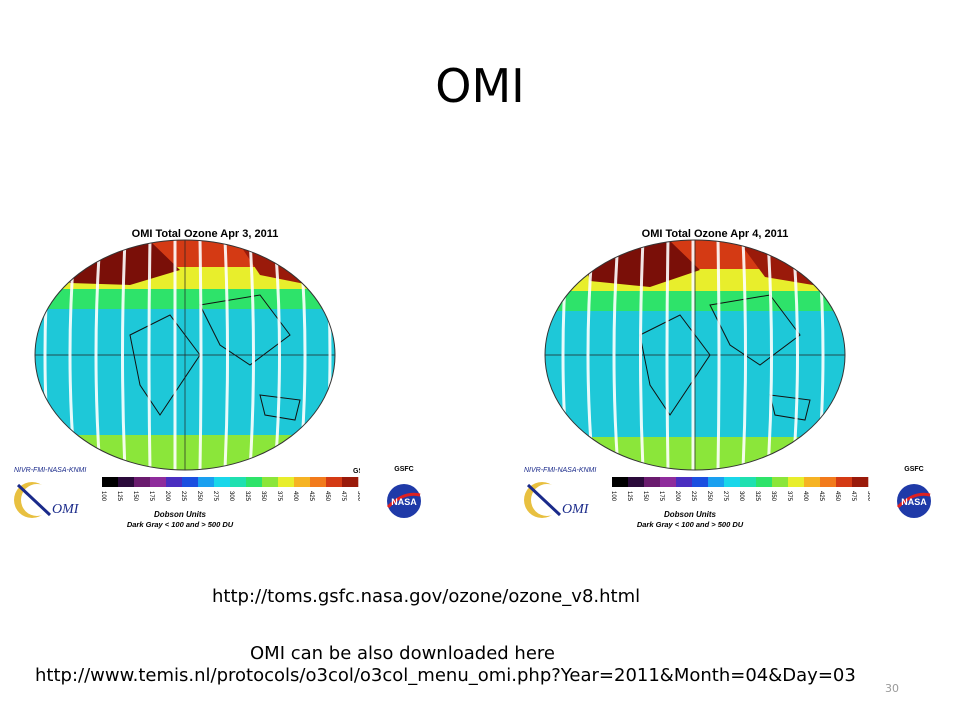 The image size is (960, 720). I want to click on slide-title: OMI, so click(480, 86).